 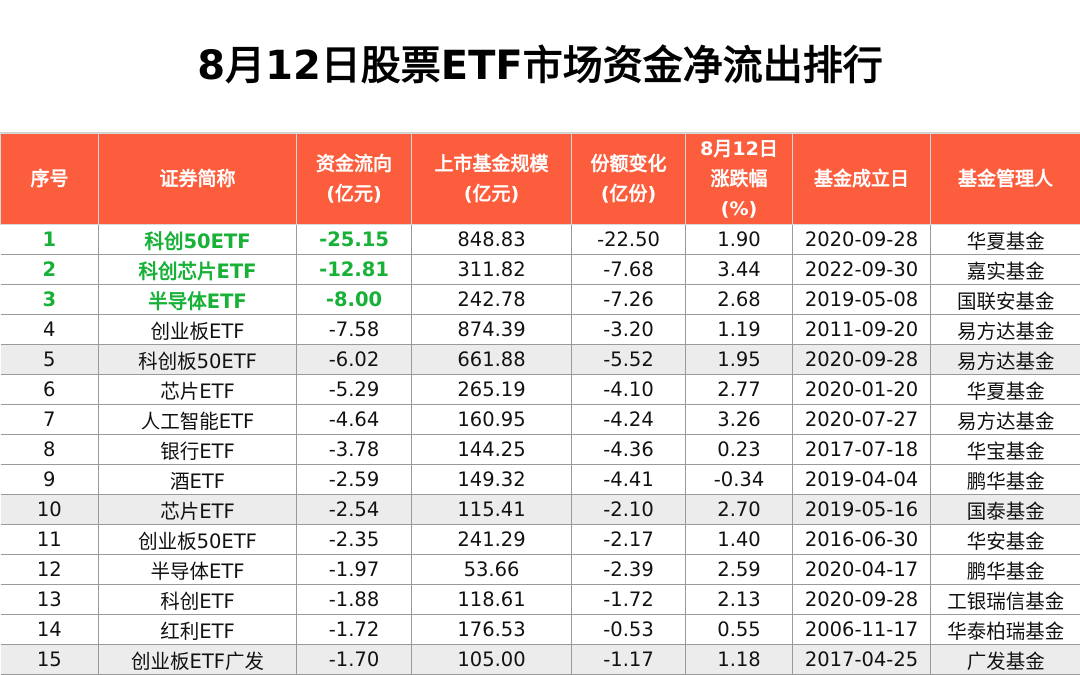 What do you see at coordinates (50, 480) in the screenshot?
I see `rank-cell: 9` at bounding box center [50, 480].